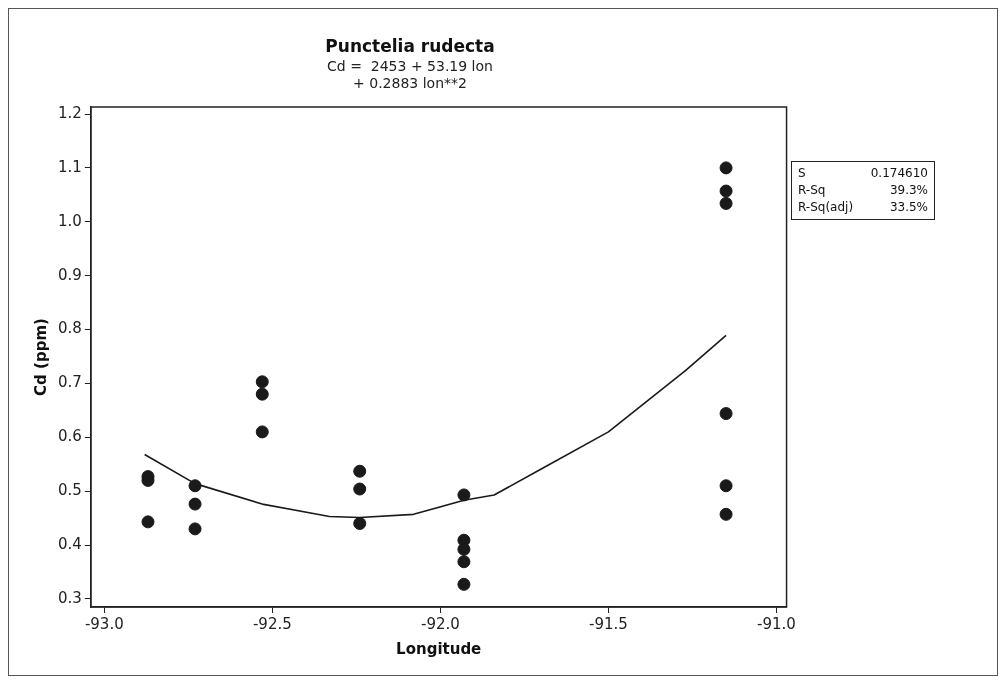 The image size is (1008, 686). What do you see at coordinates (272, 623) in the screenshot?
I see `x-tick-label: -92.5` at bounding box center [272, 623].